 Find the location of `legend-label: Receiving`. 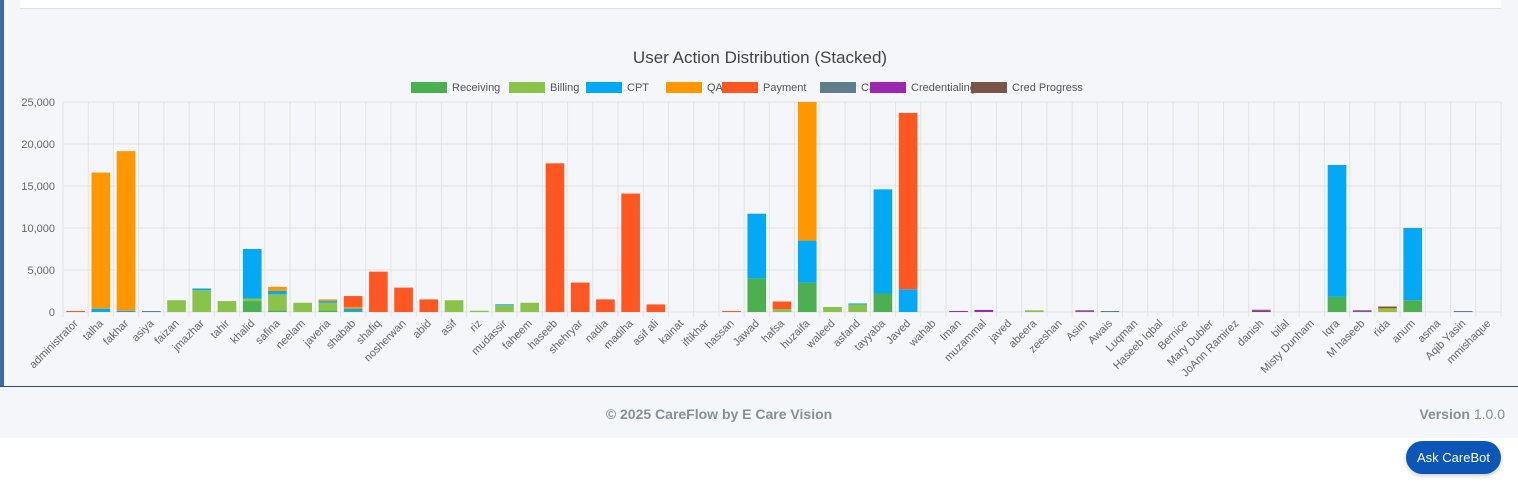

legend-label: Receiving is located at coordinates (476, 88).